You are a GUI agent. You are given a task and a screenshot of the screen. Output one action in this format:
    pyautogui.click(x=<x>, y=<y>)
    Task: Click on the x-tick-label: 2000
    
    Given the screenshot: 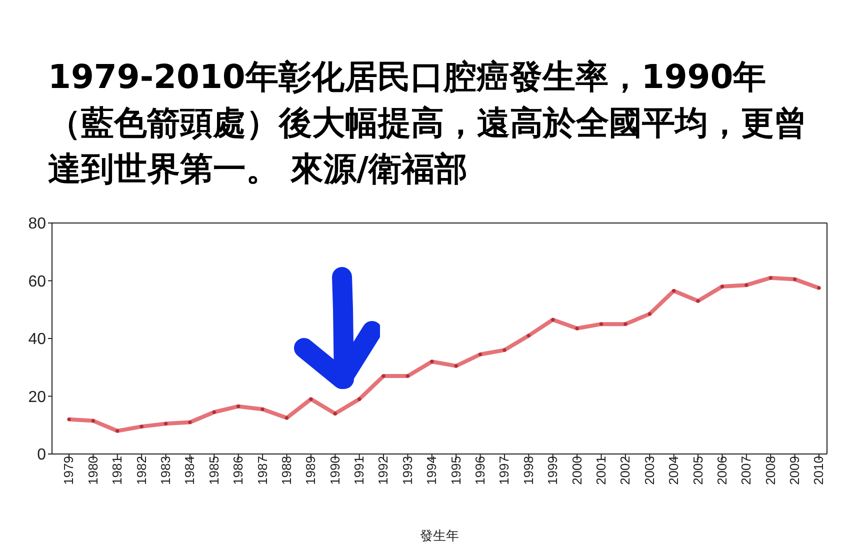 What is the action you would take?
    pyautogui.click(x=576, y=470)
    